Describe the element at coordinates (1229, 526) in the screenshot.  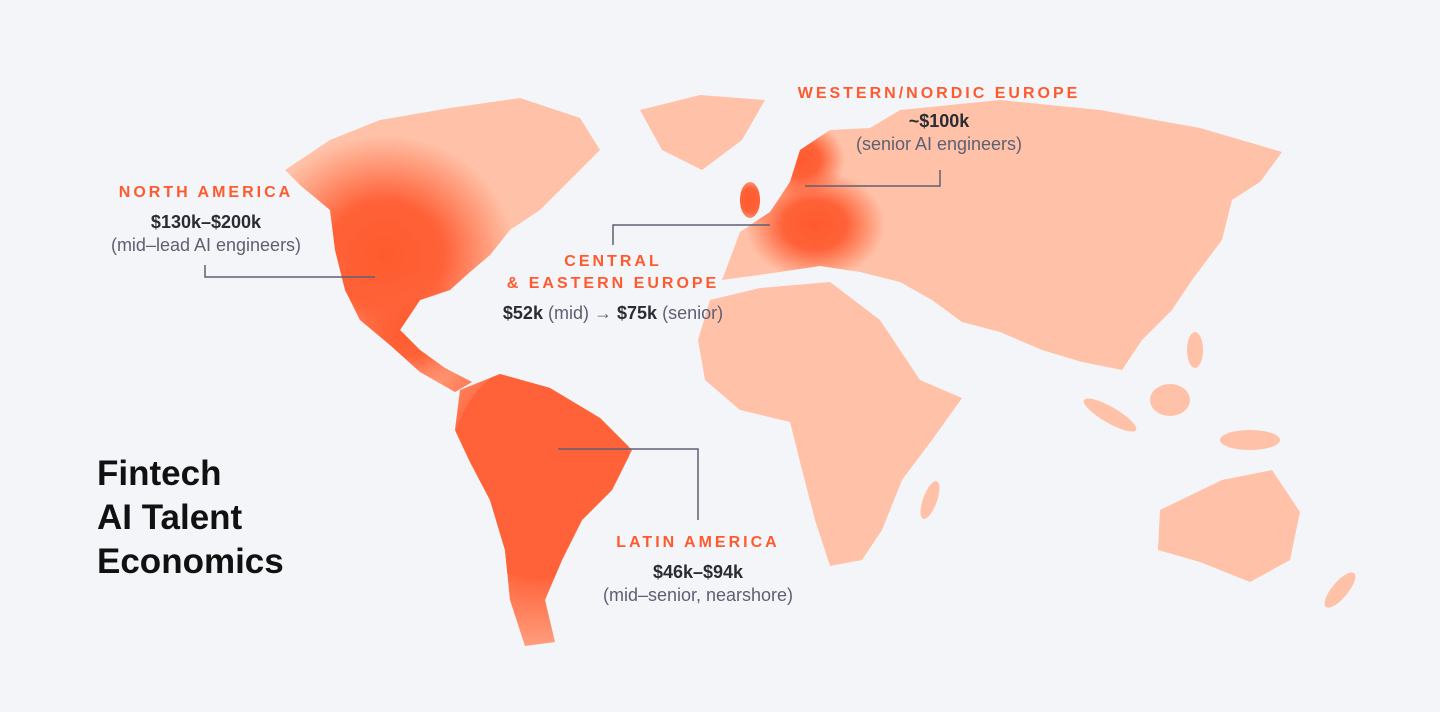
I see `australia-shape` at that location.